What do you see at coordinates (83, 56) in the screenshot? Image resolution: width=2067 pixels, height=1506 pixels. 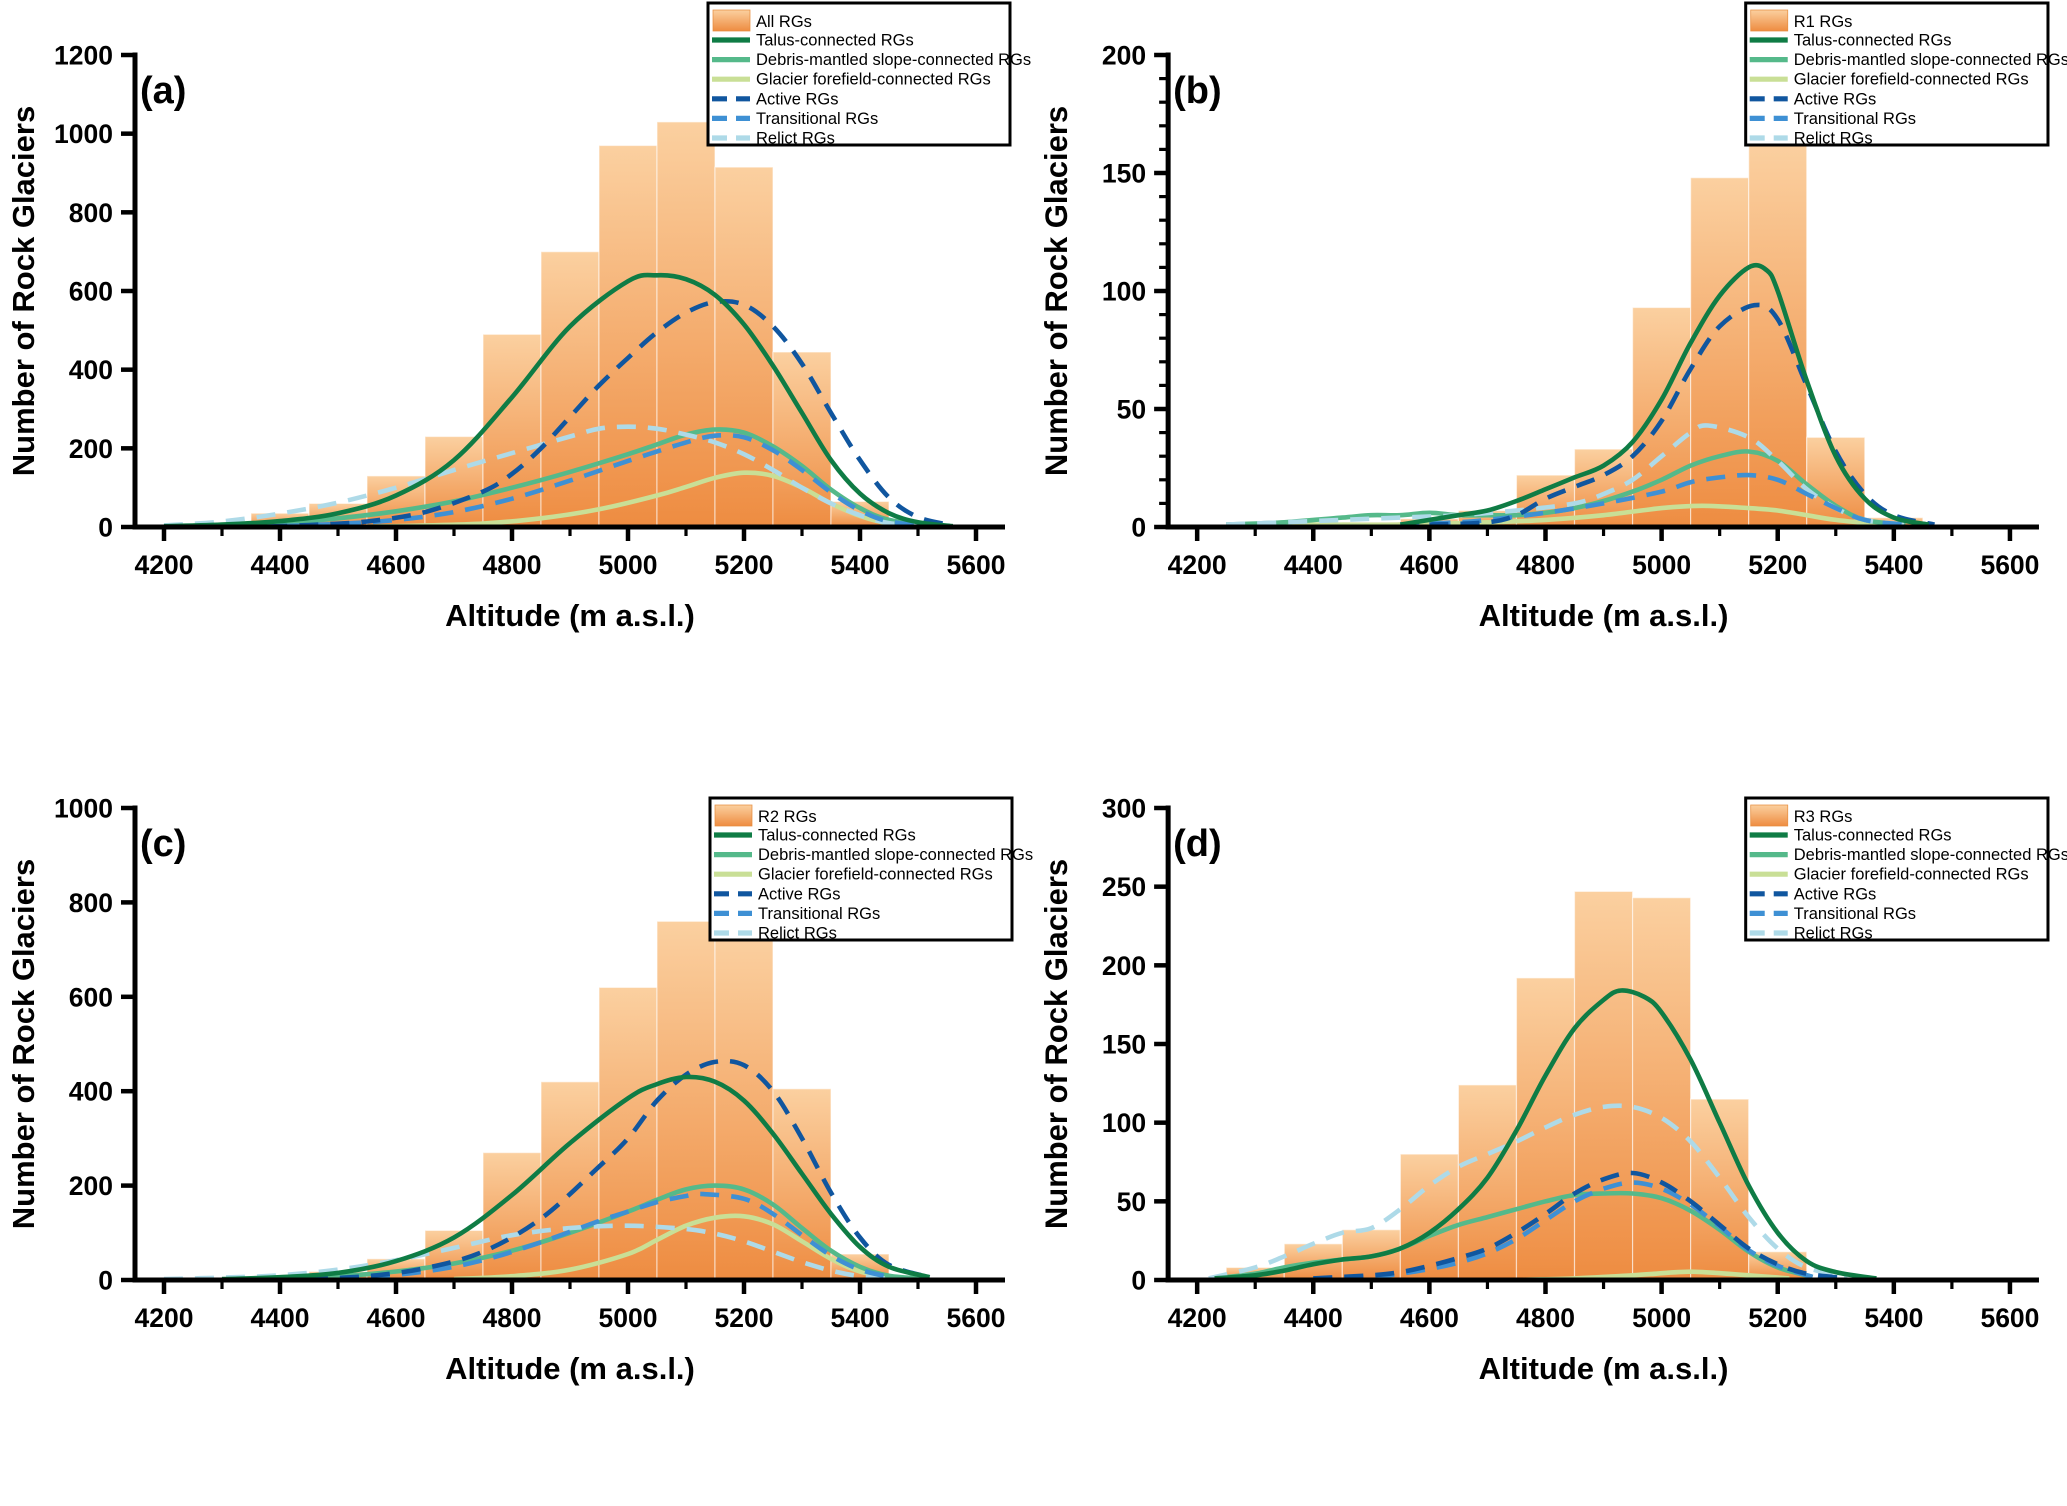 I see `y-tick-label: 1200` at bounding box center [83, 56].